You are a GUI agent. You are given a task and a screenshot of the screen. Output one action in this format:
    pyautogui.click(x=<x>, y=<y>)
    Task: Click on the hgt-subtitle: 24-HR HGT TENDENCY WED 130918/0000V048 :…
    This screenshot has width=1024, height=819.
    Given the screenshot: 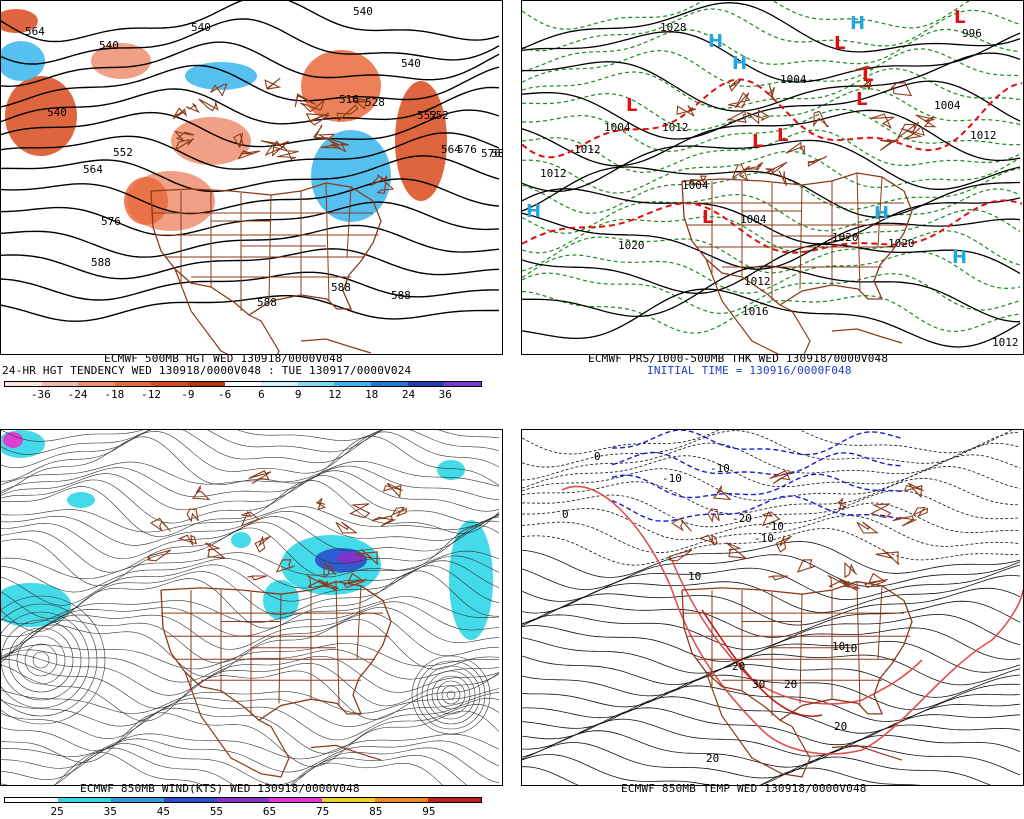 What is the action you would take?
    pyautogui.click(x=207, y=370)
    